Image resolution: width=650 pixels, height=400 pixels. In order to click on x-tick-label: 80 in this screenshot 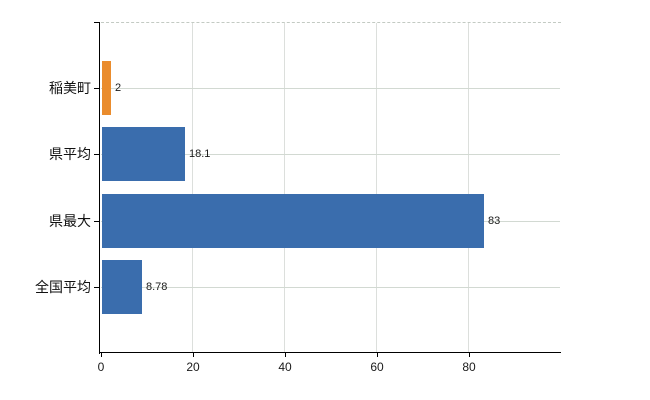, I will do `click(469, 367)`.